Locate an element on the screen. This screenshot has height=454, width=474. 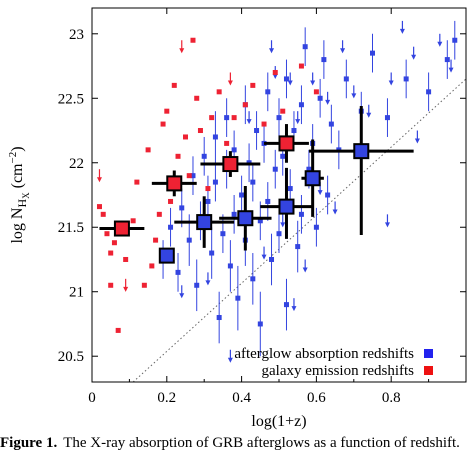
y-tick-label: 21 is located at coordinates (76, 293).